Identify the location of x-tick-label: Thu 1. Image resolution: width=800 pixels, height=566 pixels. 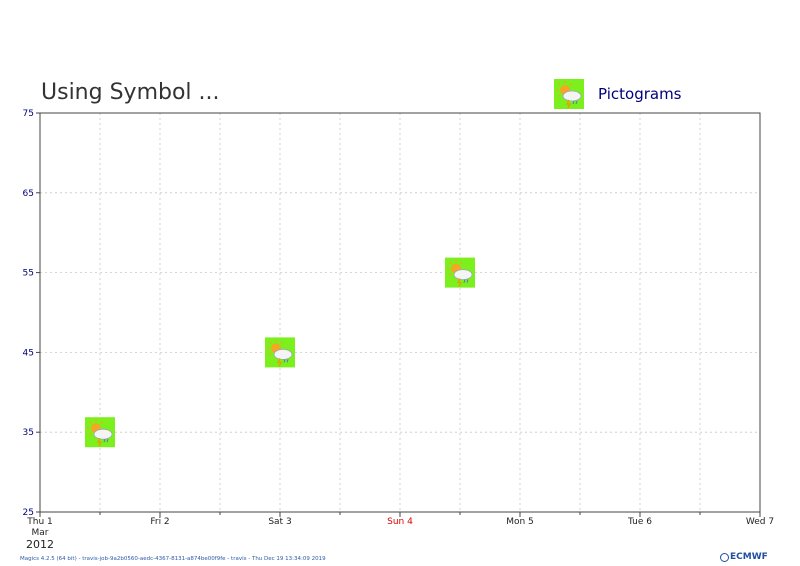
(39, 522).